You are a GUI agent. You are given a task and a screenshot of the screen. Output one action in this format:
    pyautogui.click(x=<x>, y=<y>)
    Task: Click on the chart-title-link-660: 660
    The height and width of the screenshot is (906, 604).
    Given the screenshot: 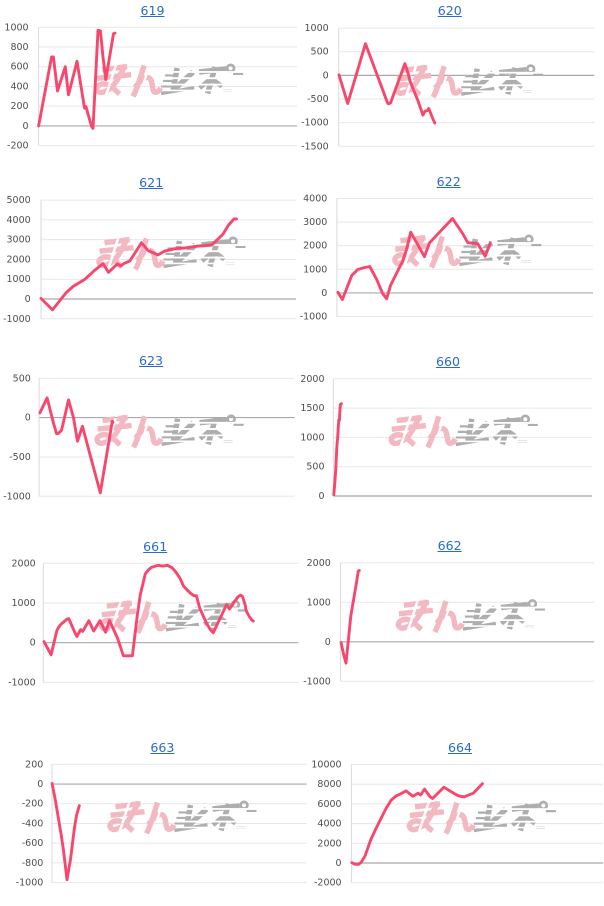 What is the action you would take?
    pyautogui.click(x=448, y=361)
    